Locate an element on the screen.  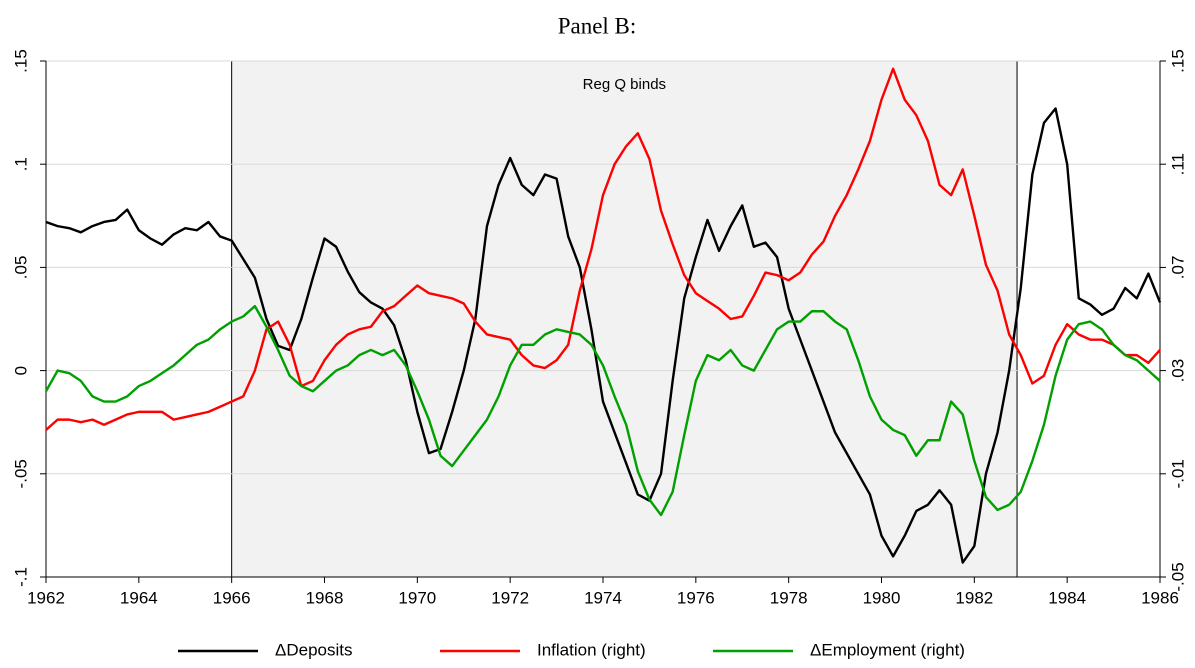
x-tick-label: 1986 is located at coordinates (1160, 597).